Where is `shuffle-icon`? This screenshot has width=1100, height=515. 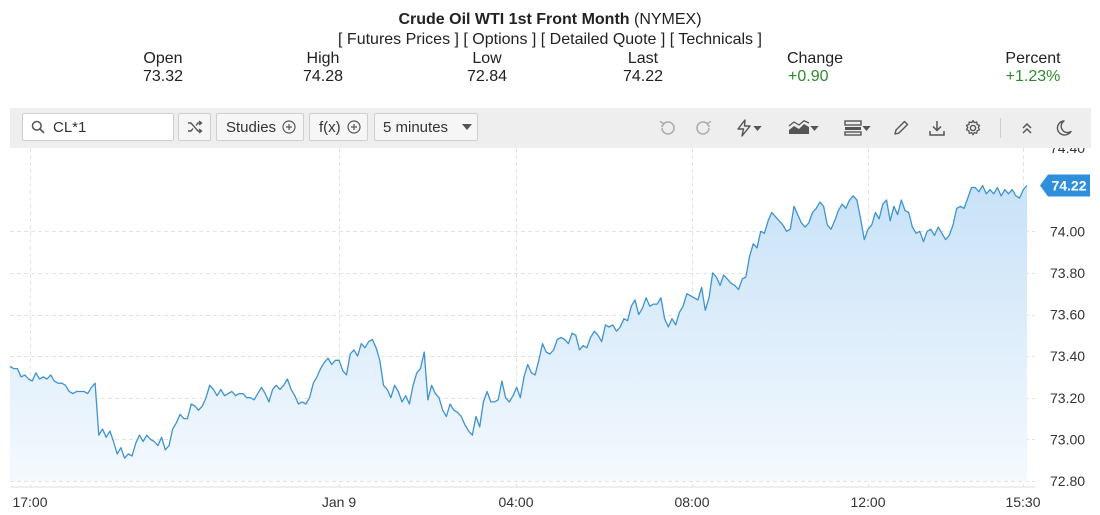
shuffle-icon is located at coordinates (195, 127).